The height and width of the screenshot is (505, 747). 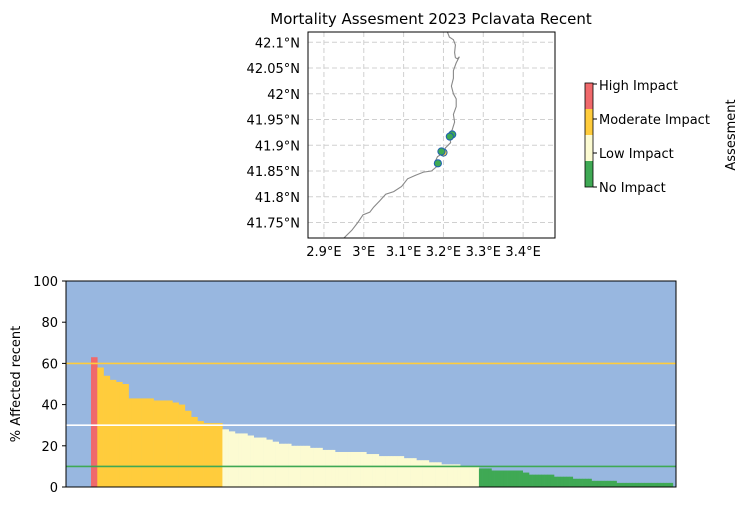 I want to click on map-x-tick: 3.2°E, so click(x=443, y=252).